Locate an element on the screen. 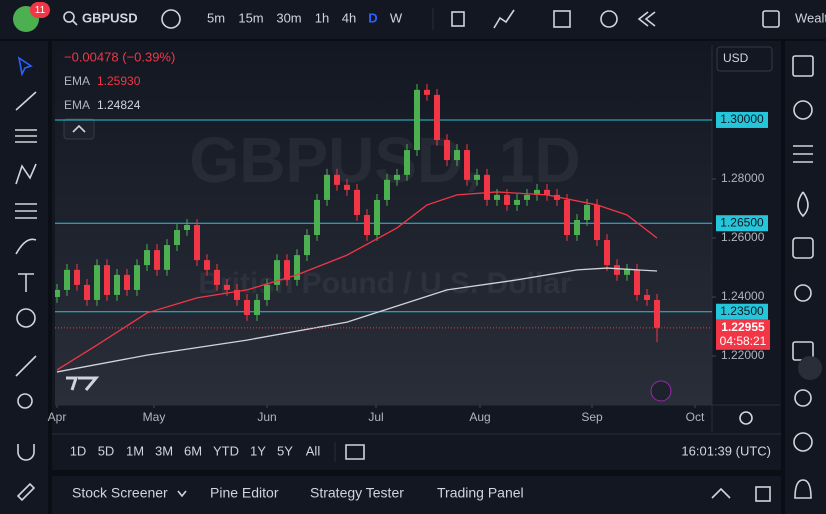 Image resolution: width=826 pixels, height=514 pixels. range-button: 3M is located at coordinates (164, 450).